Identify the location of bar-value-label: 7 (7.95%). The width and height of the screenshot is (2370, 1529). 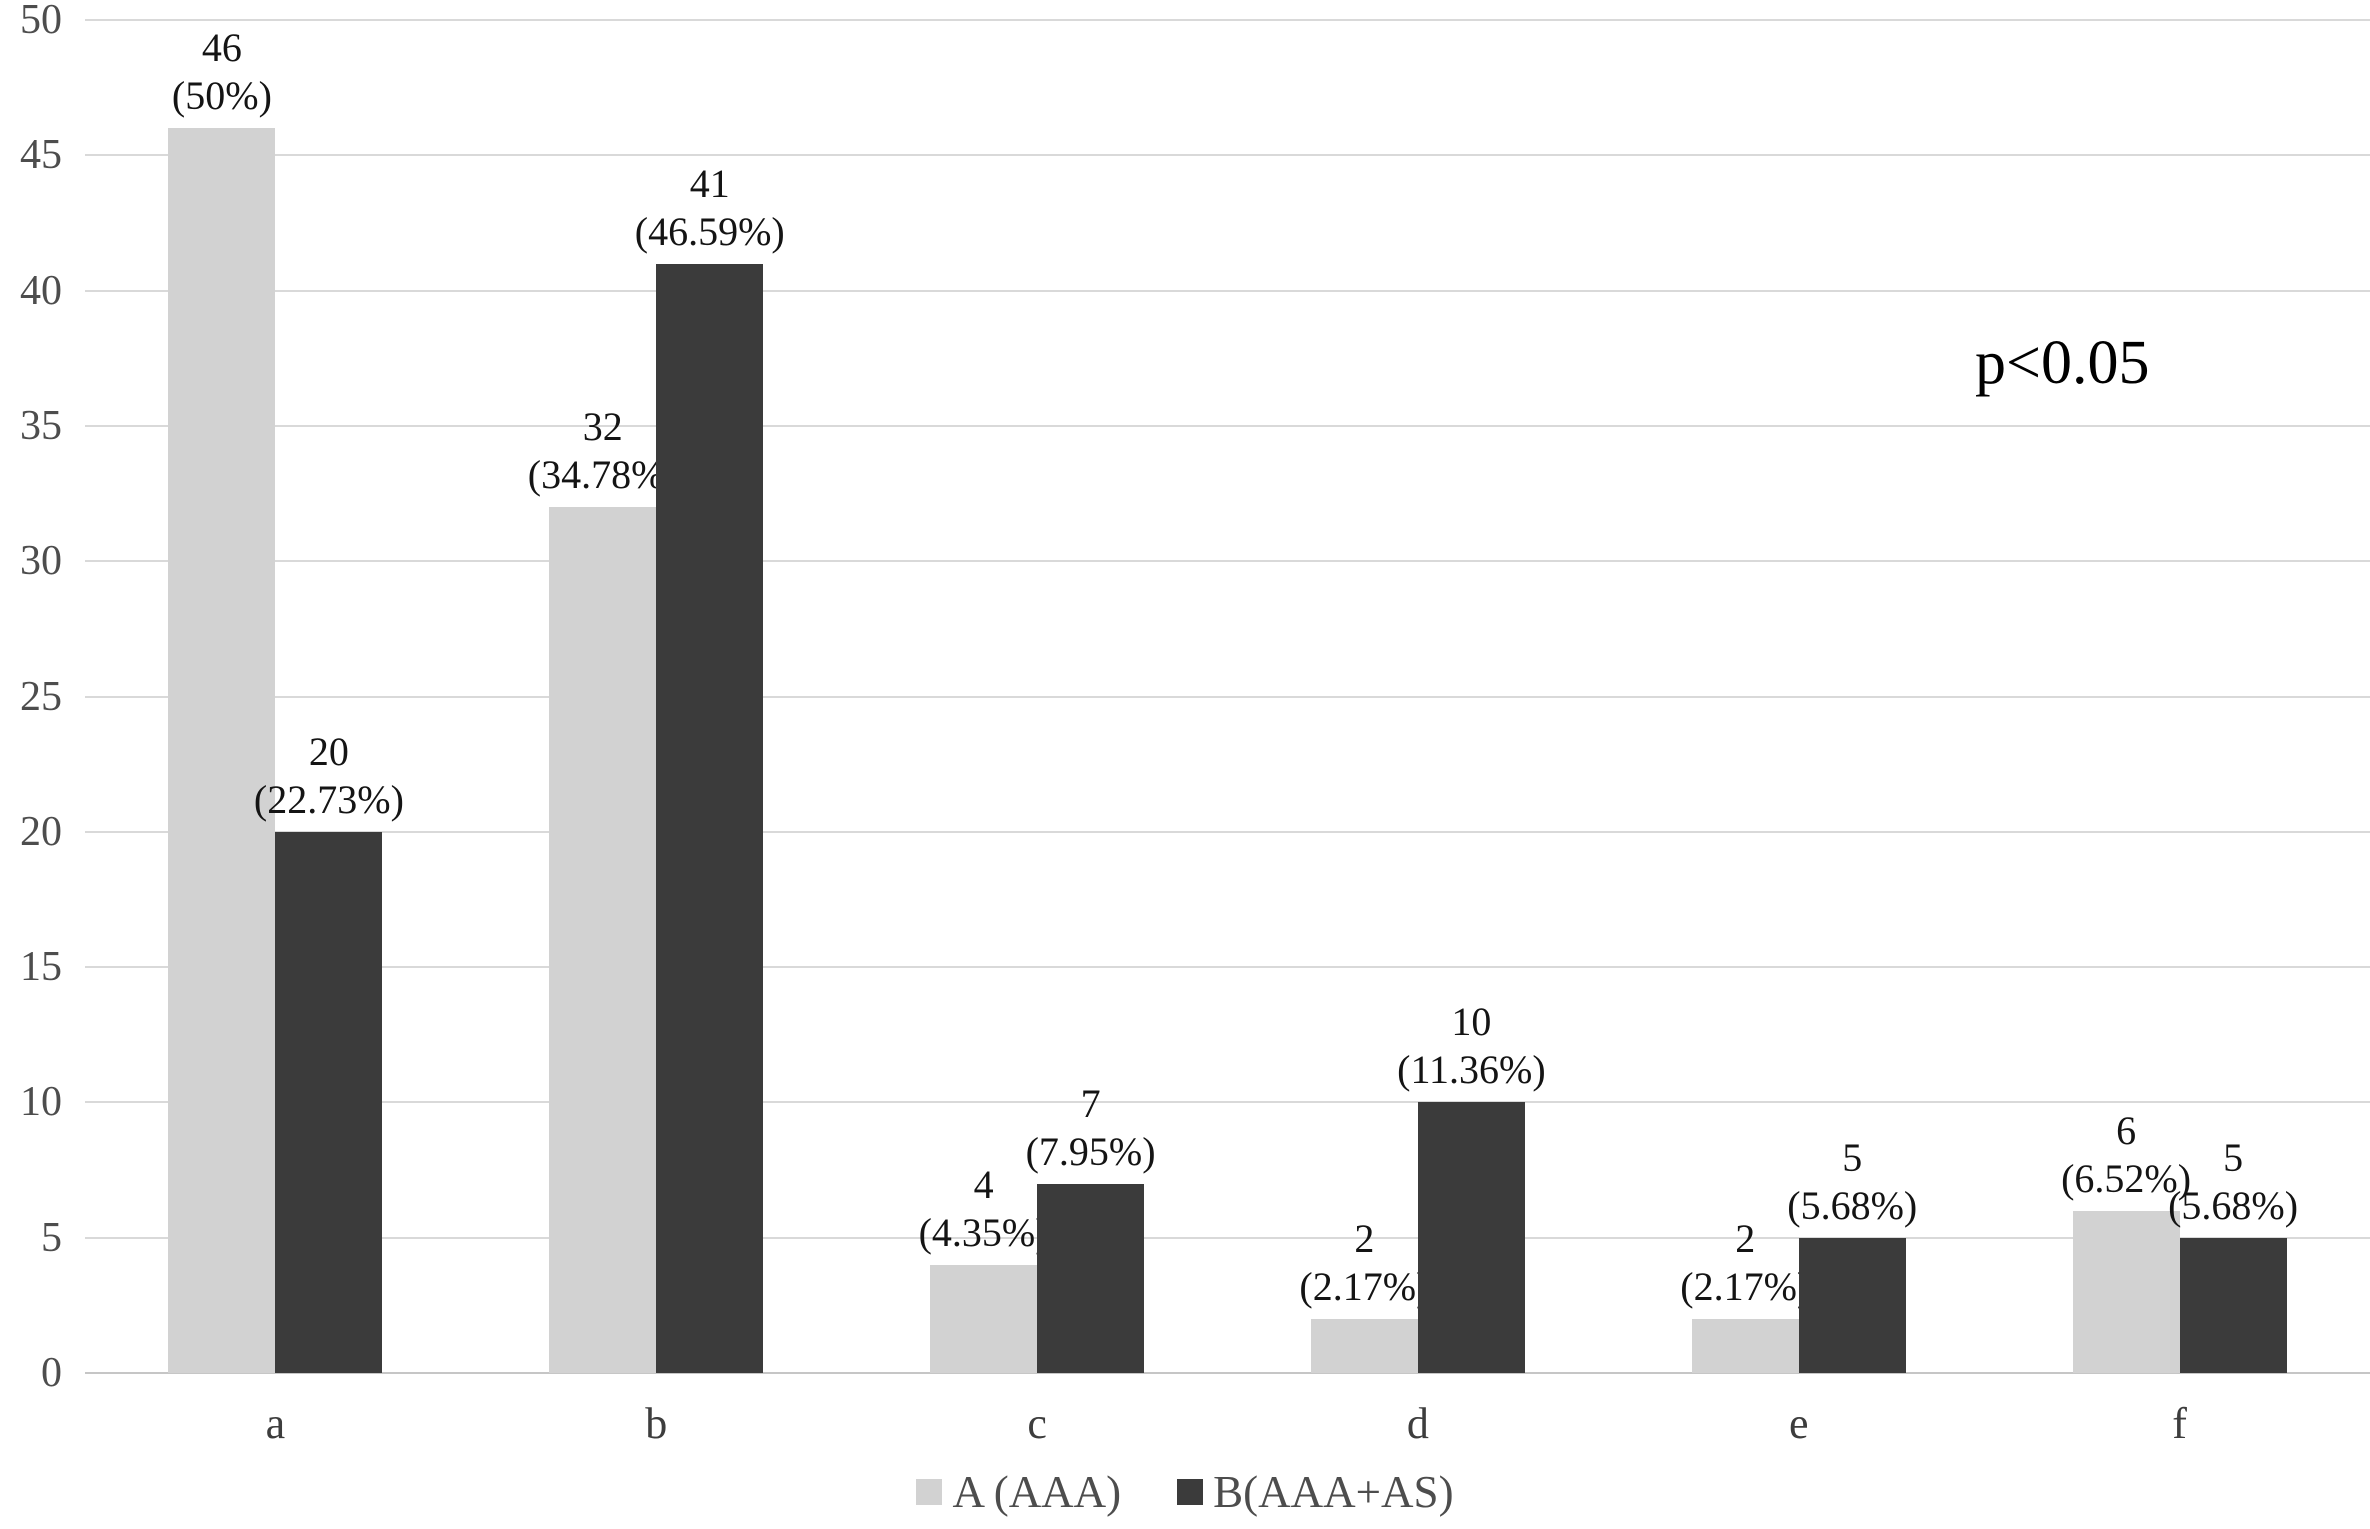
(1091, 1128).